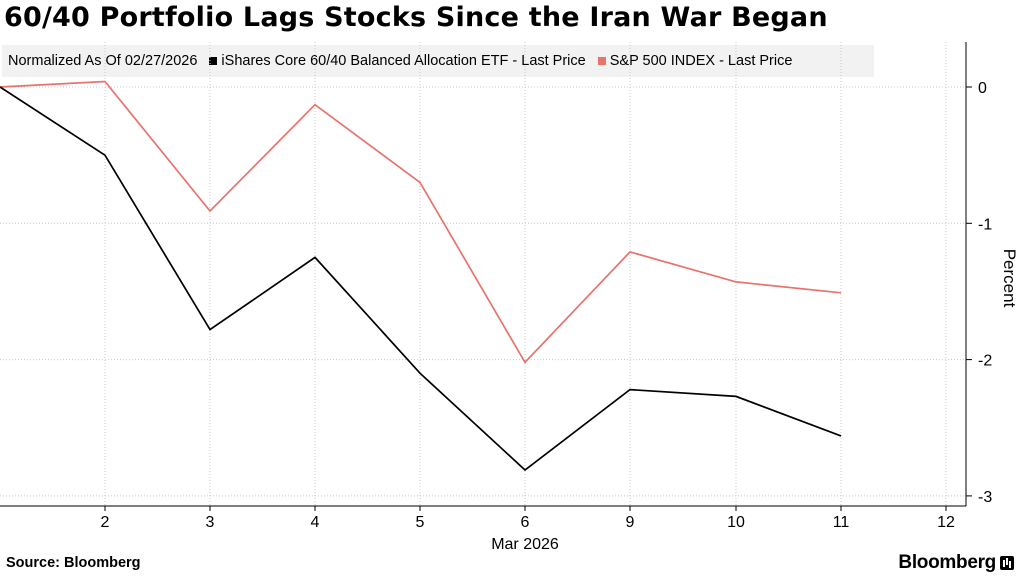 The height and width of the screenshot is (576, 1024). Describe the element at coordinates (1009, 278) in the screenshot. I see `y-axis-label: Percent` at that location.